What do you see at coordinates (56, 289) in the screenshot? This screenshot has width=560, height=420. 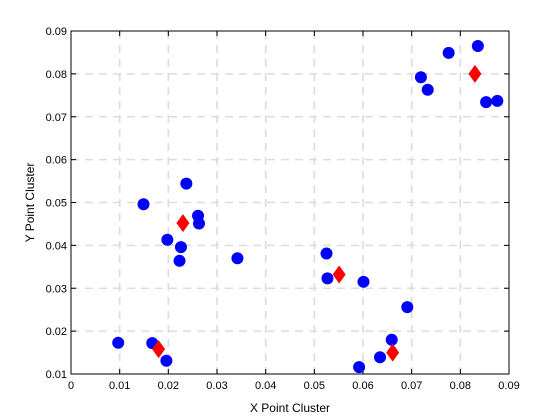 I see `y-tick-label: 0.03` at bounding box center [56, 289].